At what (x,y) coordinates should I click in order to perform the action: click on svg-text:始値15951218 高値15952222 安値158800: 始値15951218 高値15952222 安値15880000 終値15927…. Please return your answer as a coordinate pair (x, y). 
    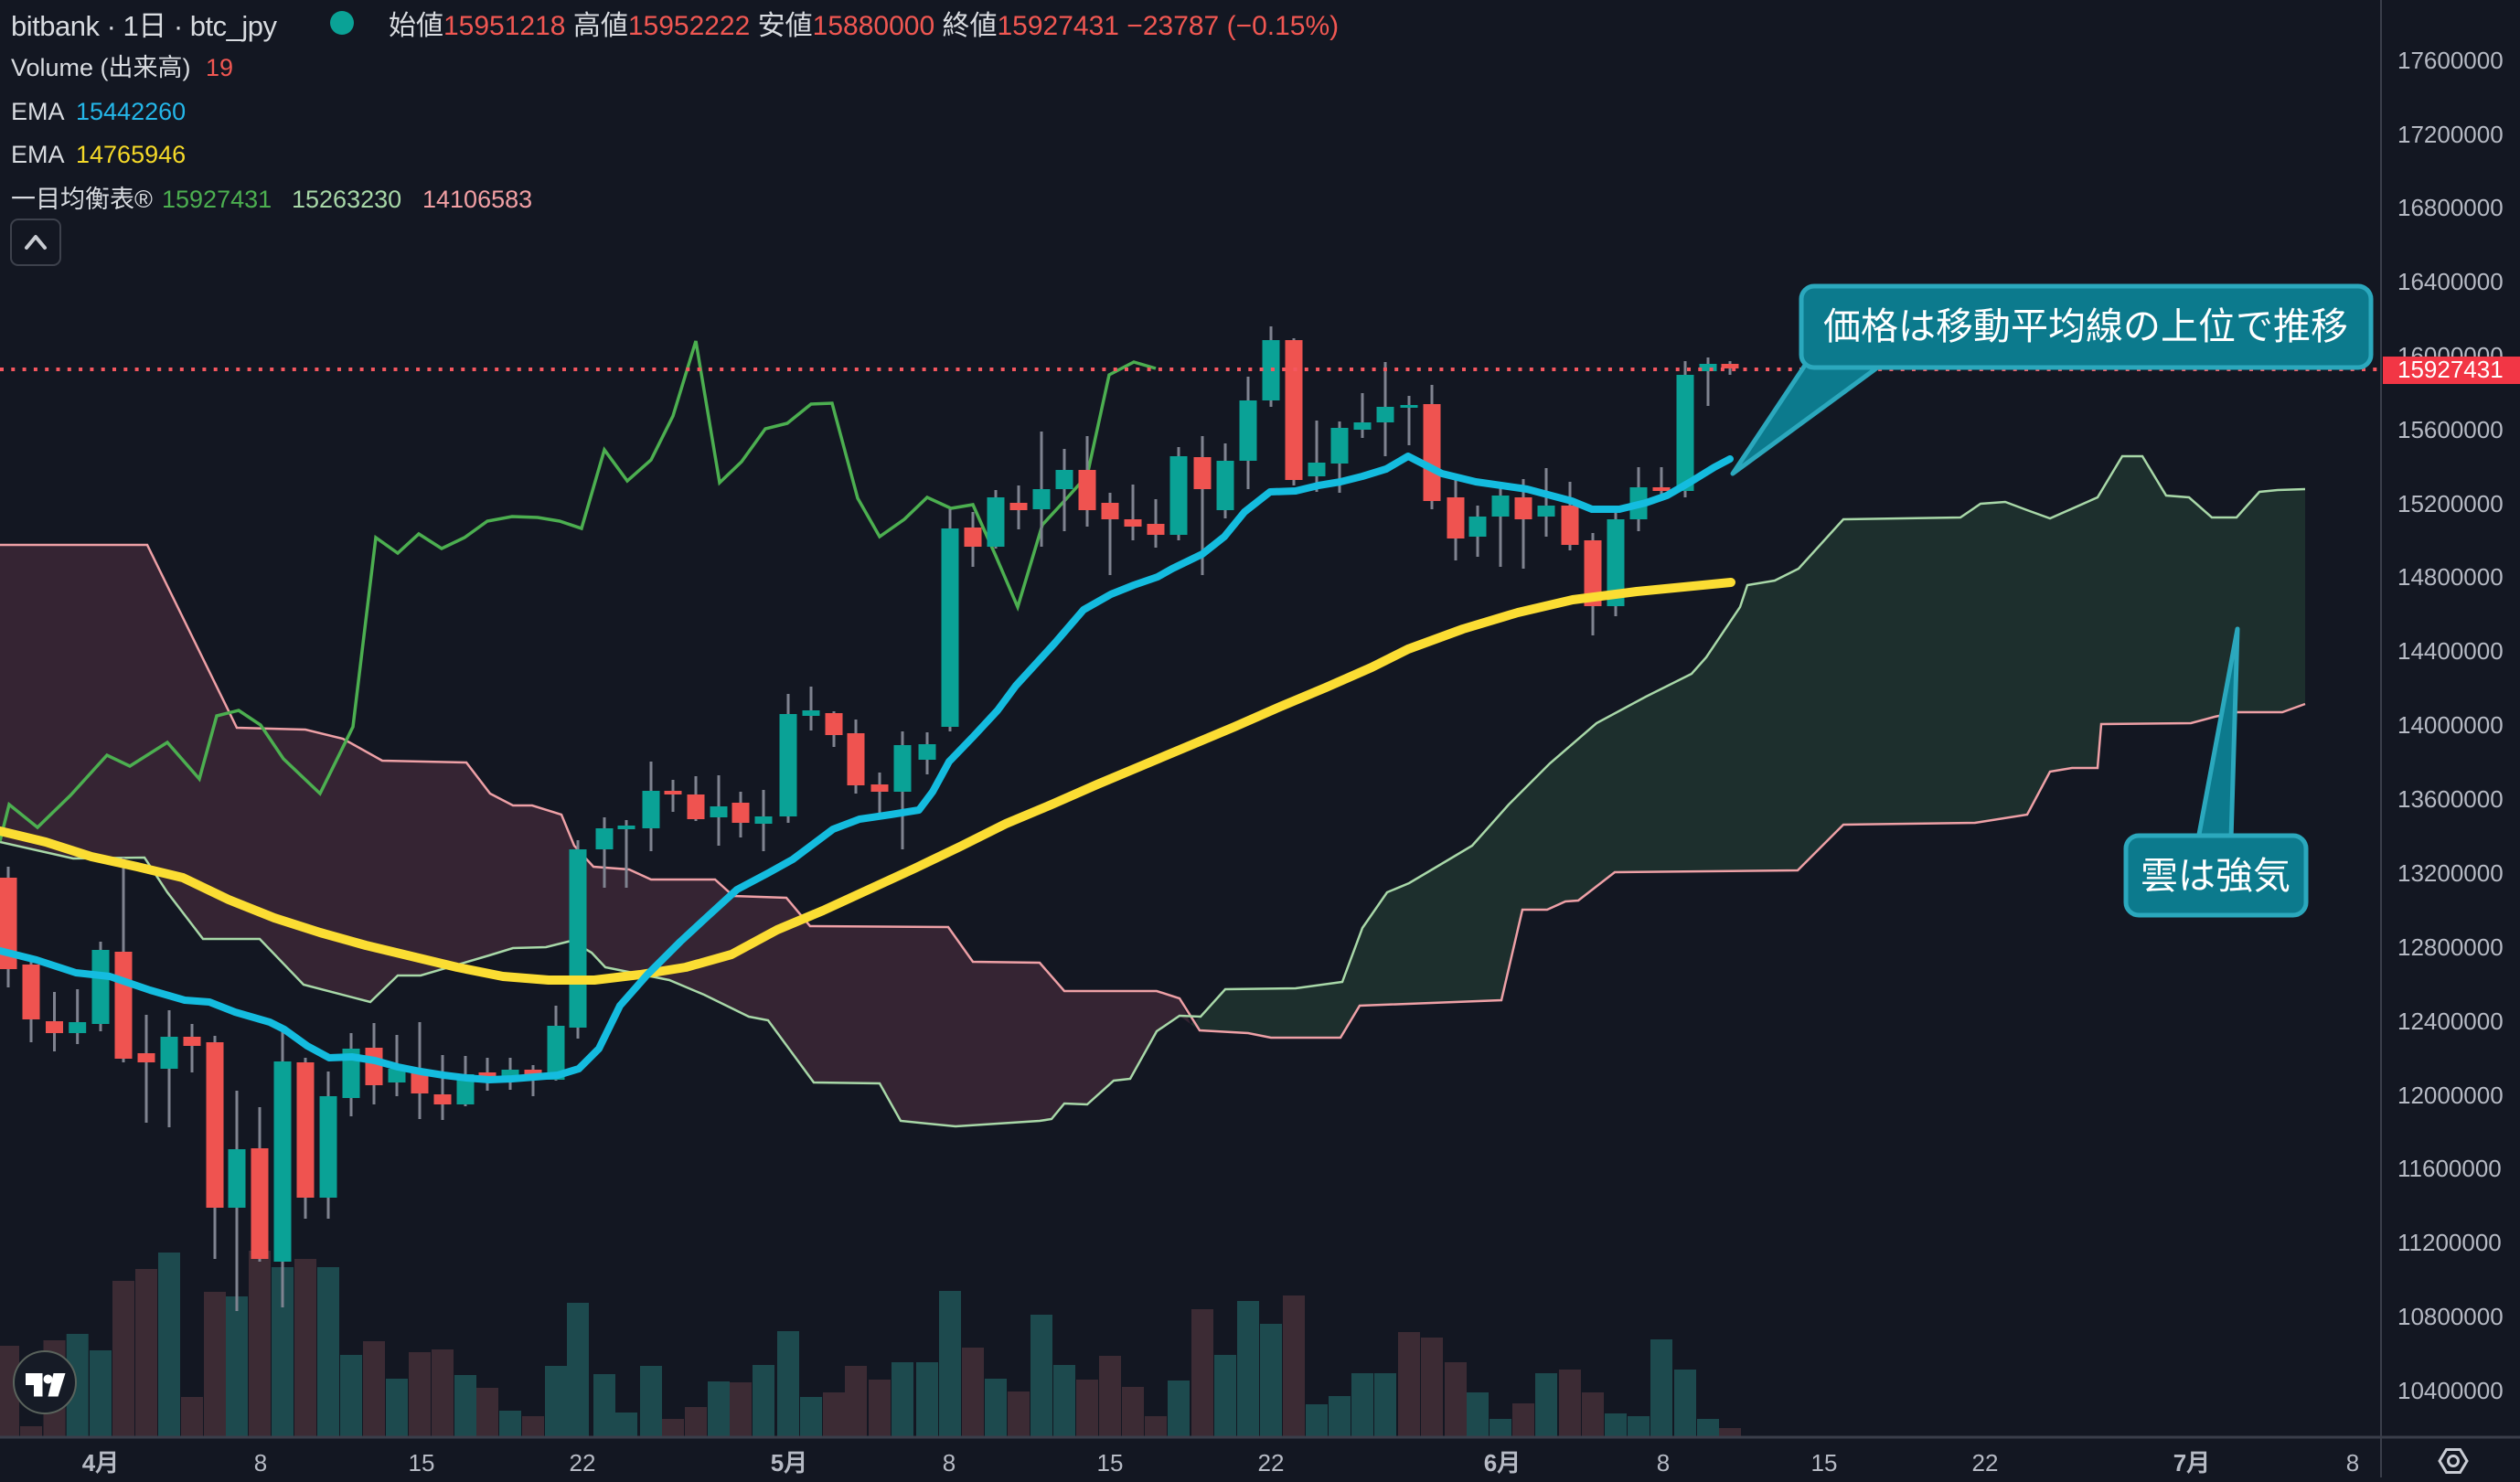
    Looking at the image, I should click on (864, 26).